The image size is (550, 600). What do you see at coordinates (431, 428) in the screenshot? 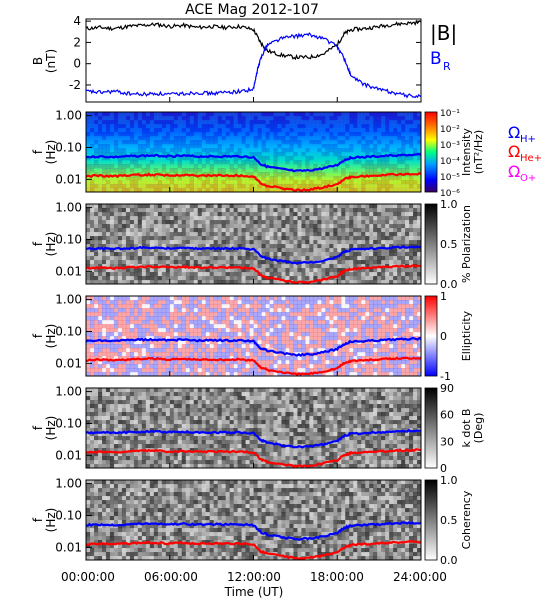
I see `kdotb-colorbar` at bounding box center [431, 428].